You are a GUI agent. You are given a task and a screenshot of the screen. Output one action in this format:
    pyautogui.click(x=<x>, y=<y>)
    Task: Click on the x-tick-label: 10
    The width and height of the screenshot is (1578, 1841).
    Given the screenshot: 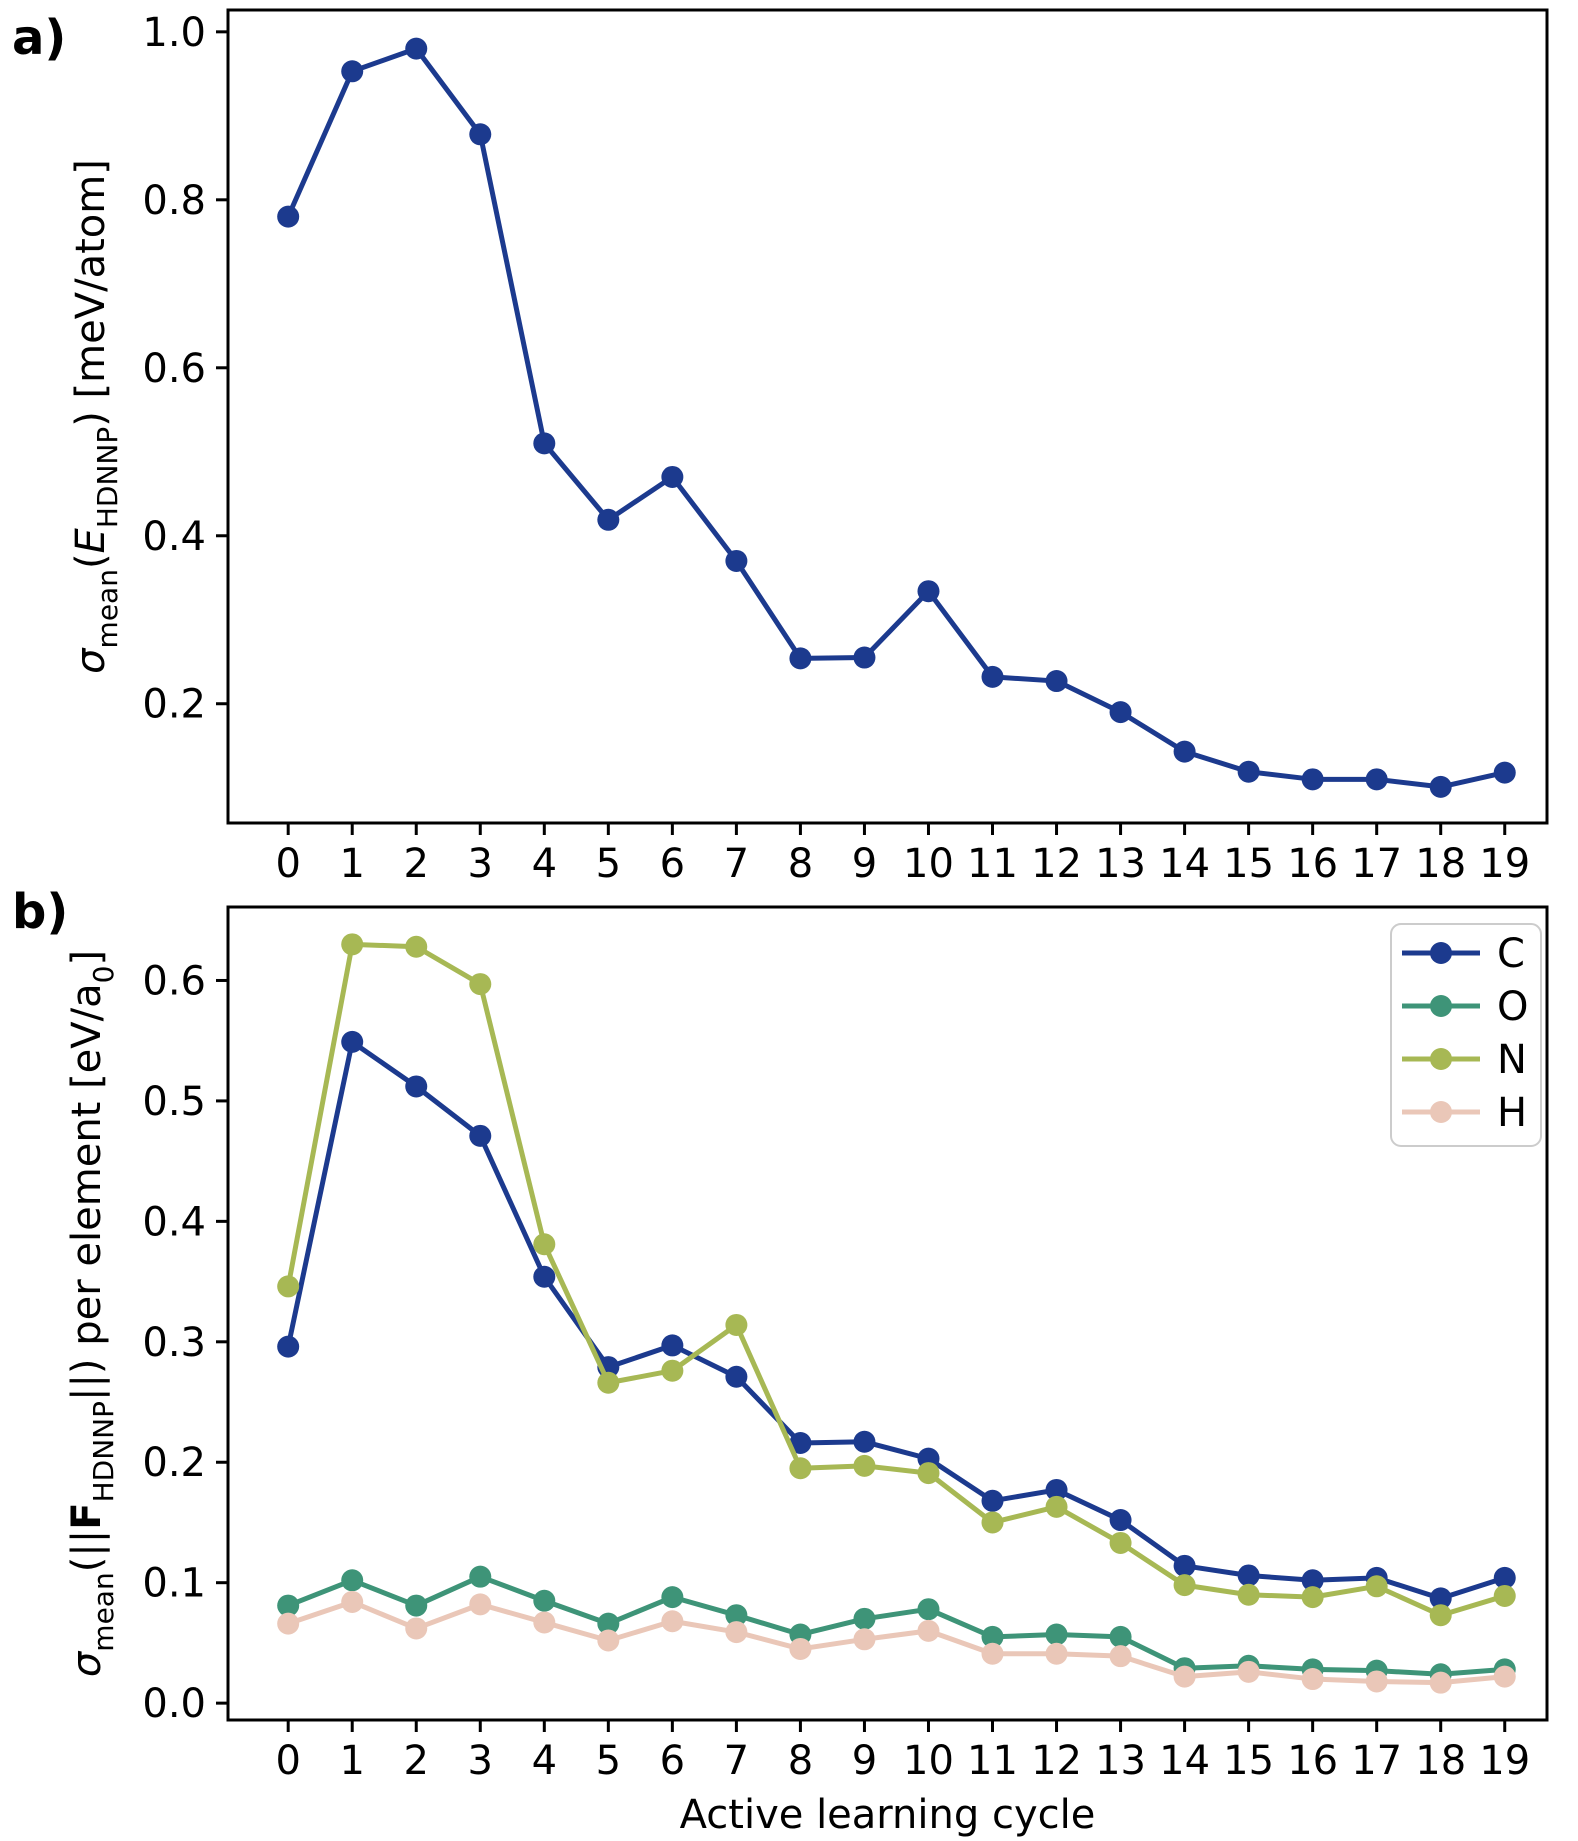 What is the action you would take?
    pyautogui.click(x=928, y=864)
    